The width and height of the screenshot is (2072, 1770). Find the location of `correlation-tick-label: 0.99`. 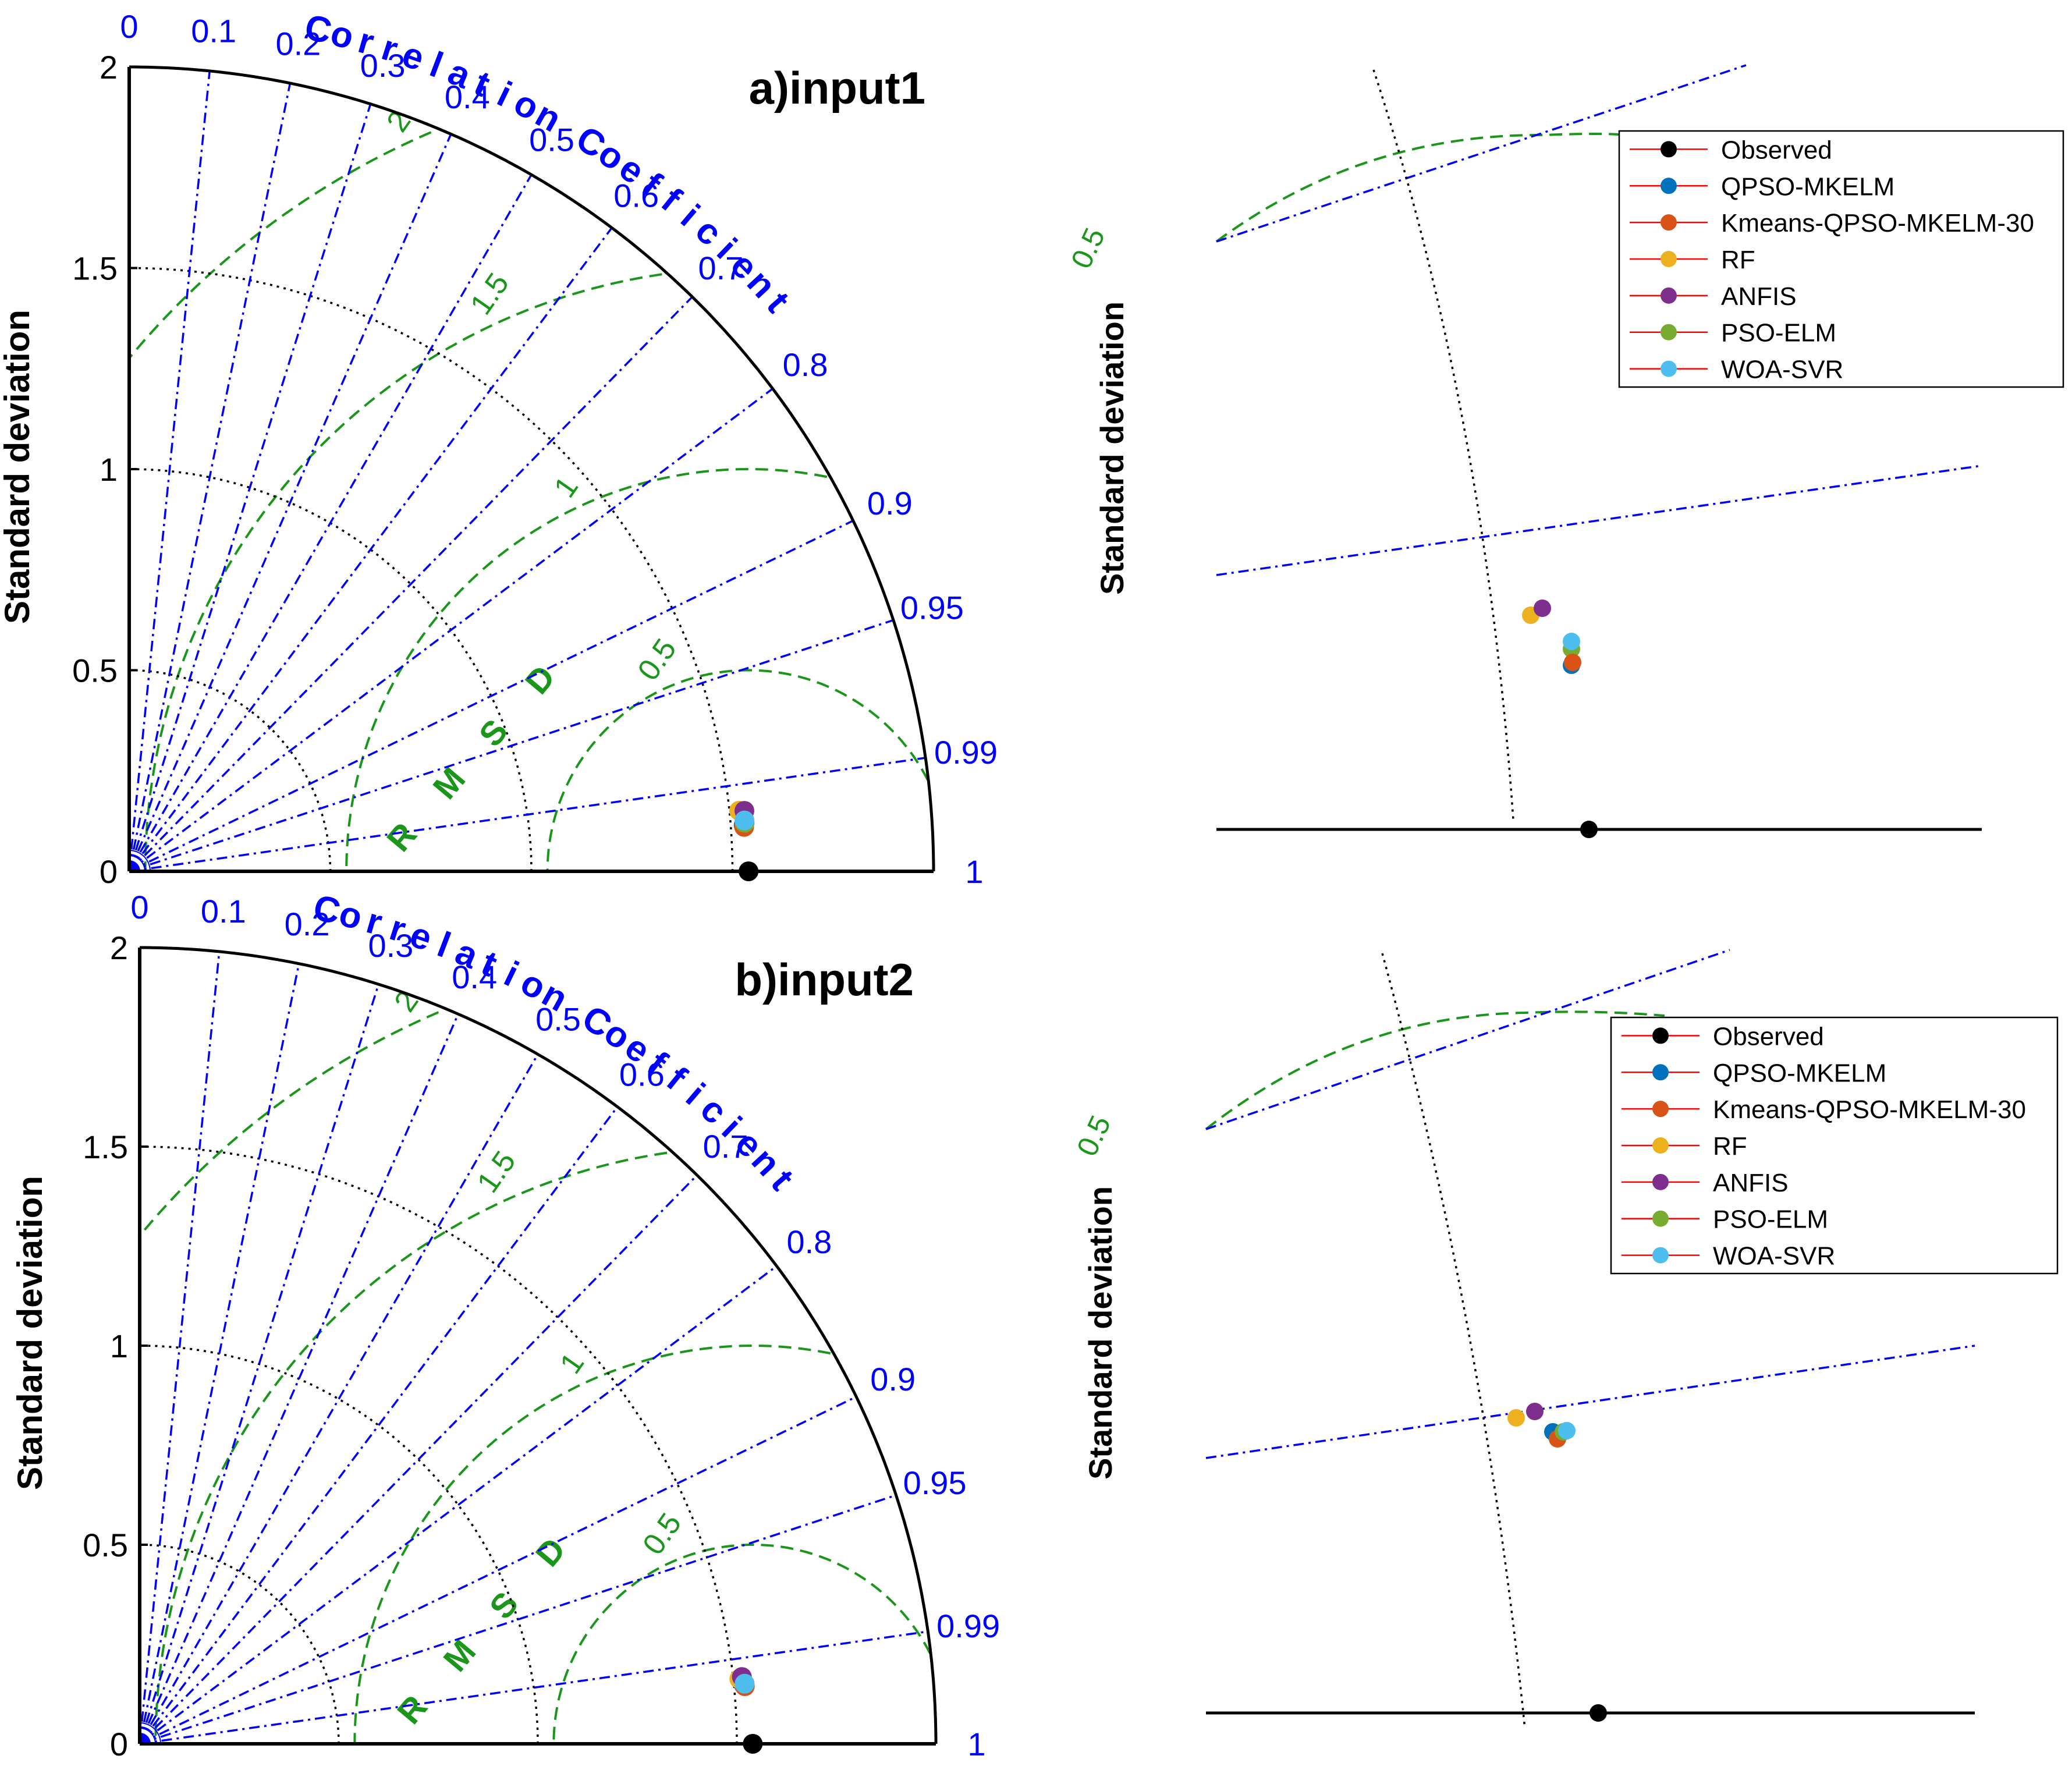

correlation-tick-label: 0.99 is located at coordinates (968, 1626).